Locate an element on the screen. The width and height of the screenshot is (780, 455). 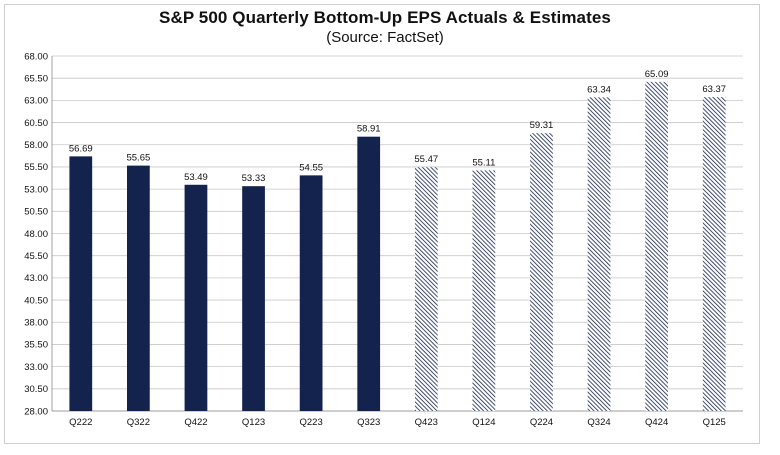
y-tick-label: 60.50 is located at coordinates (36, 123).